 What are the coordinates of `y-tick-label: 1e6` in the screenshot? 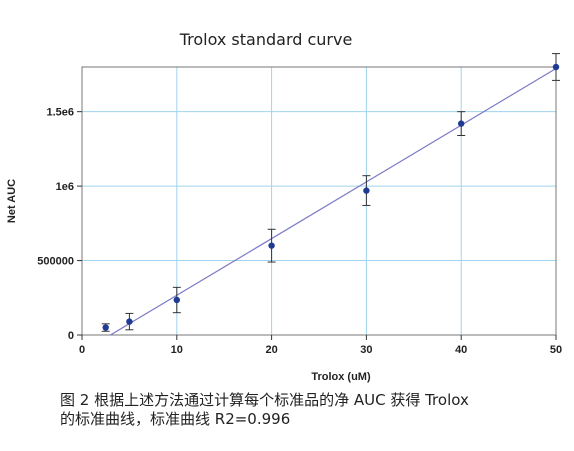 It's located at (65, 187).